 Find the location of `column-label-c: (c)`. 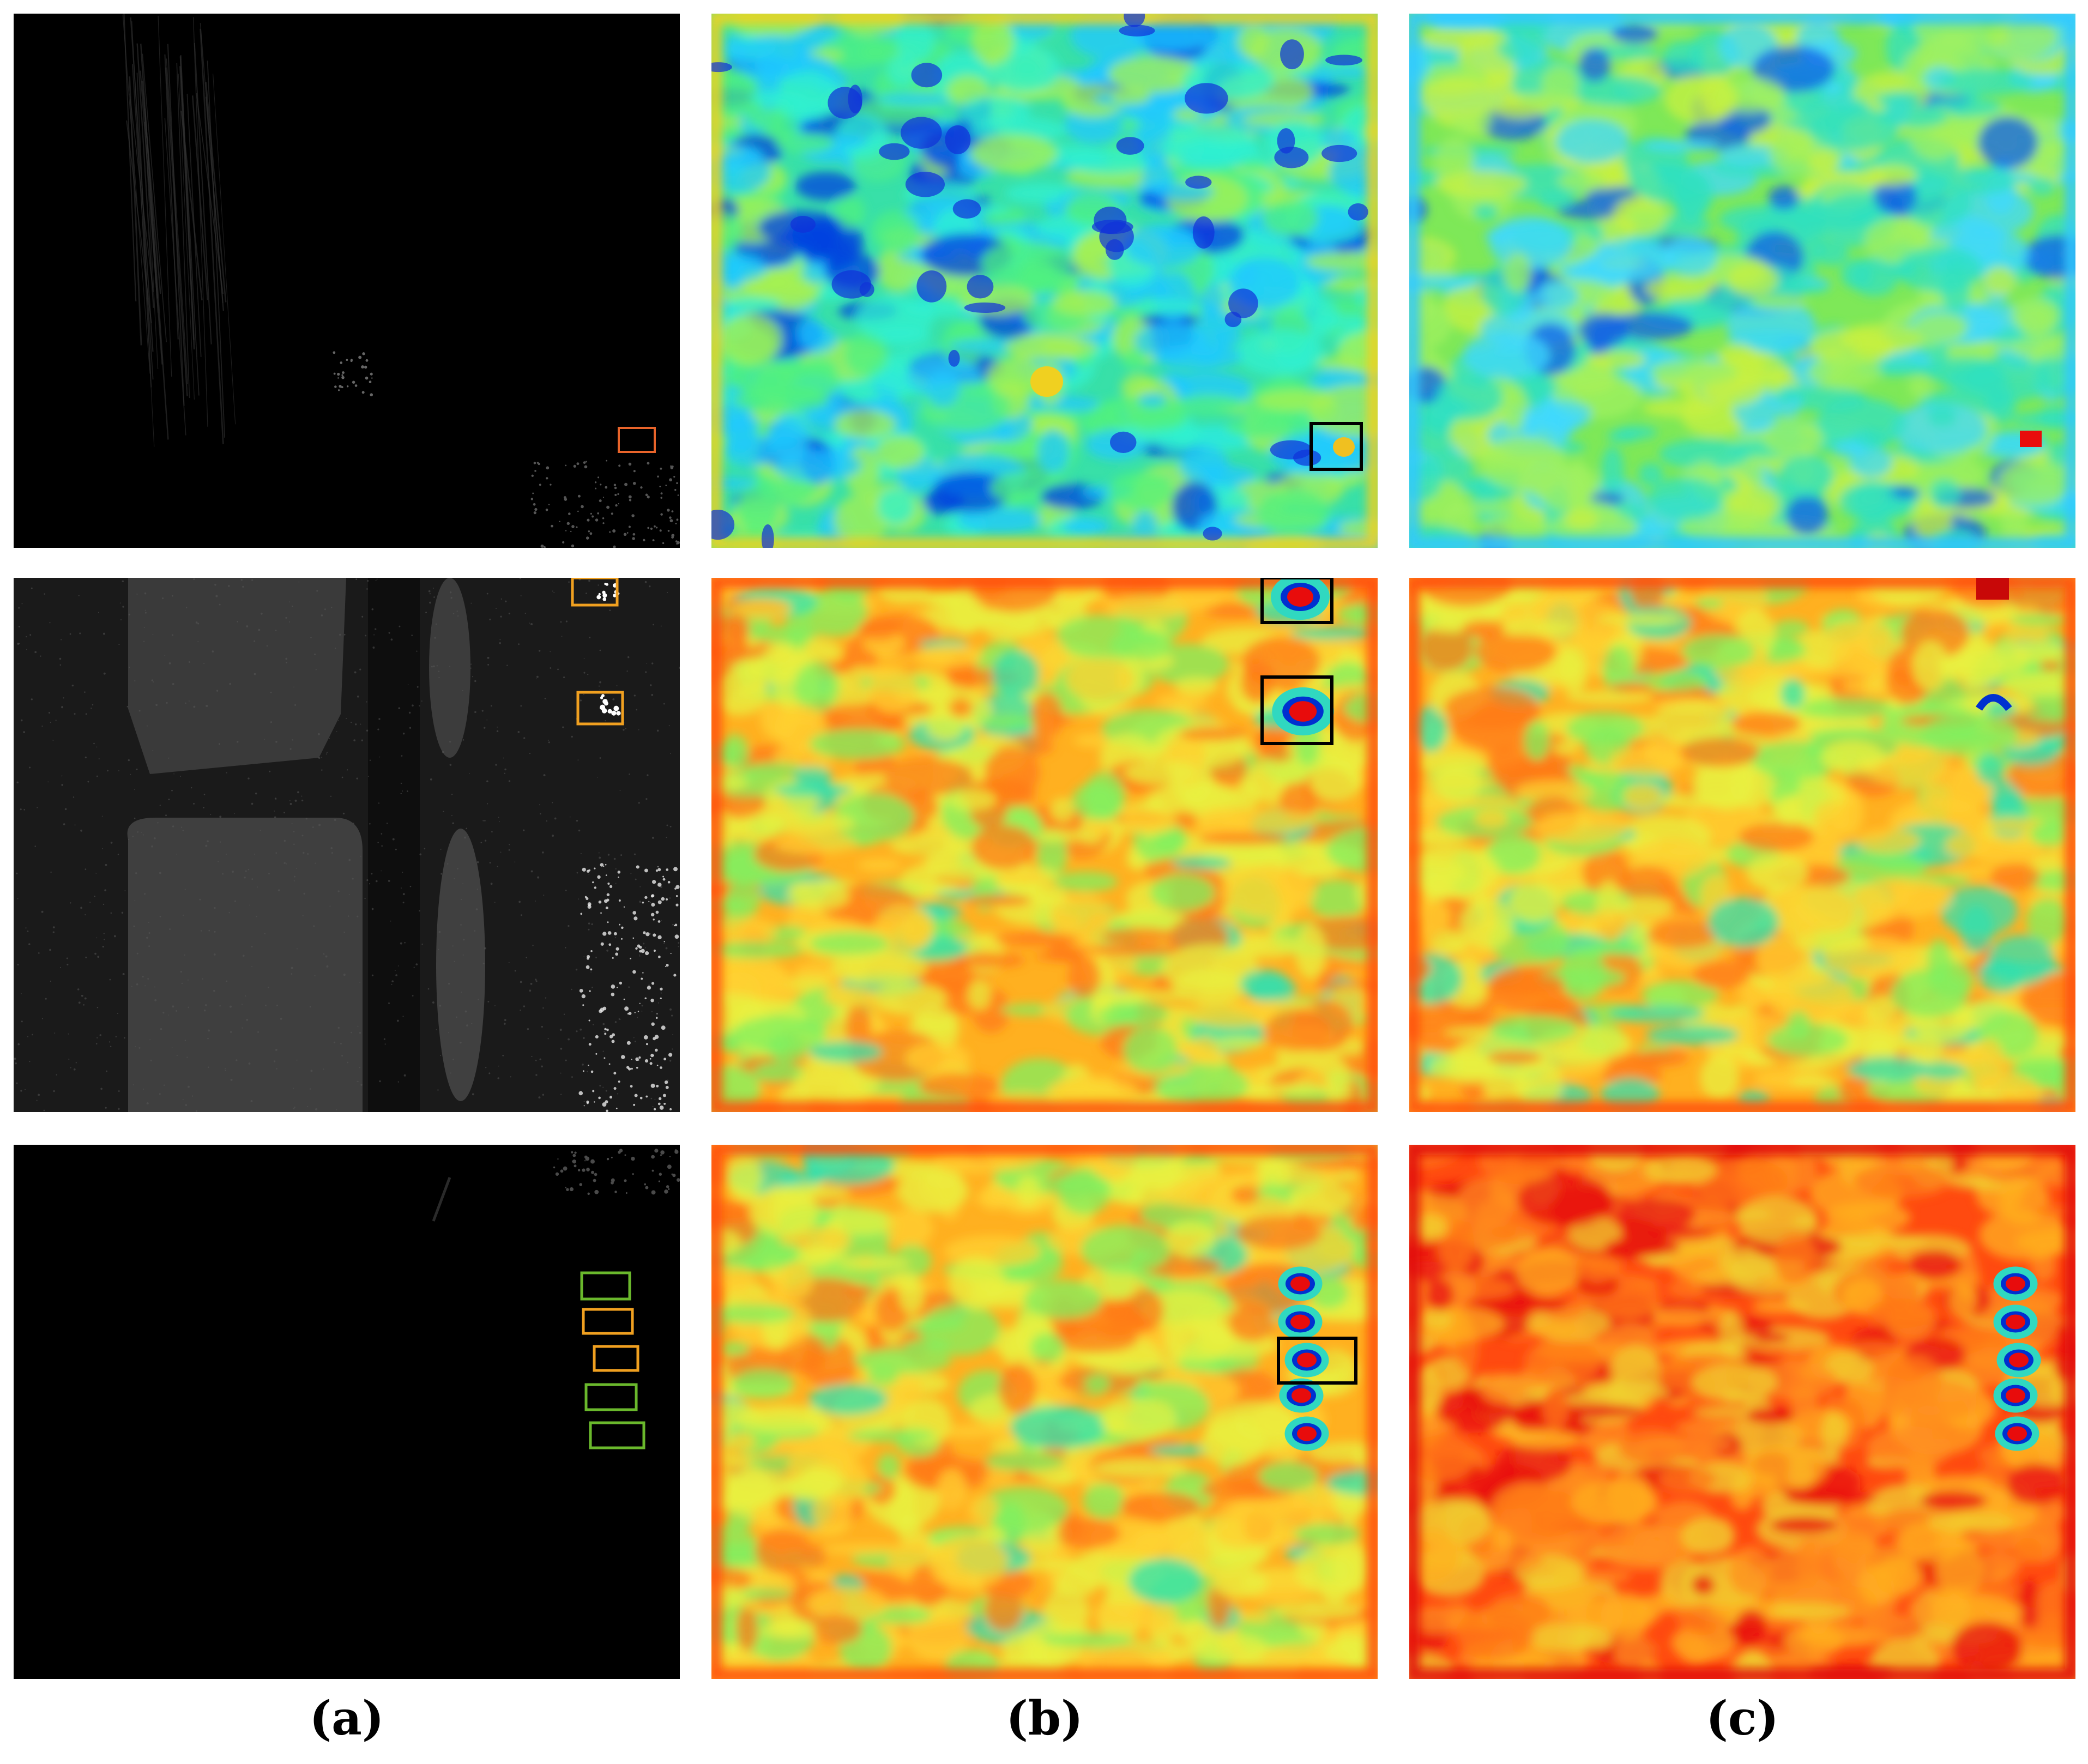

column-label-c: (c) is located at coordinates (1742, 1718).